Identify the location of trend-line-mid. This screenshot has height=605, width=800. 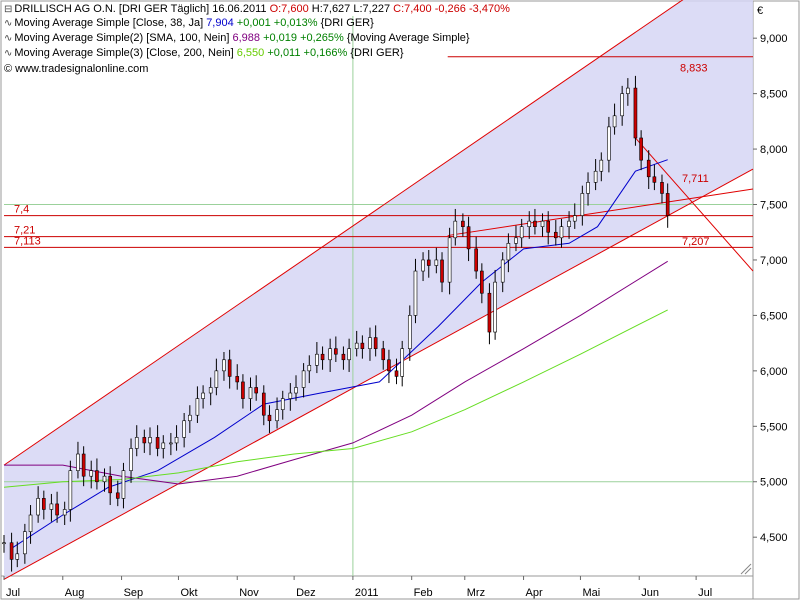
(600, 212).